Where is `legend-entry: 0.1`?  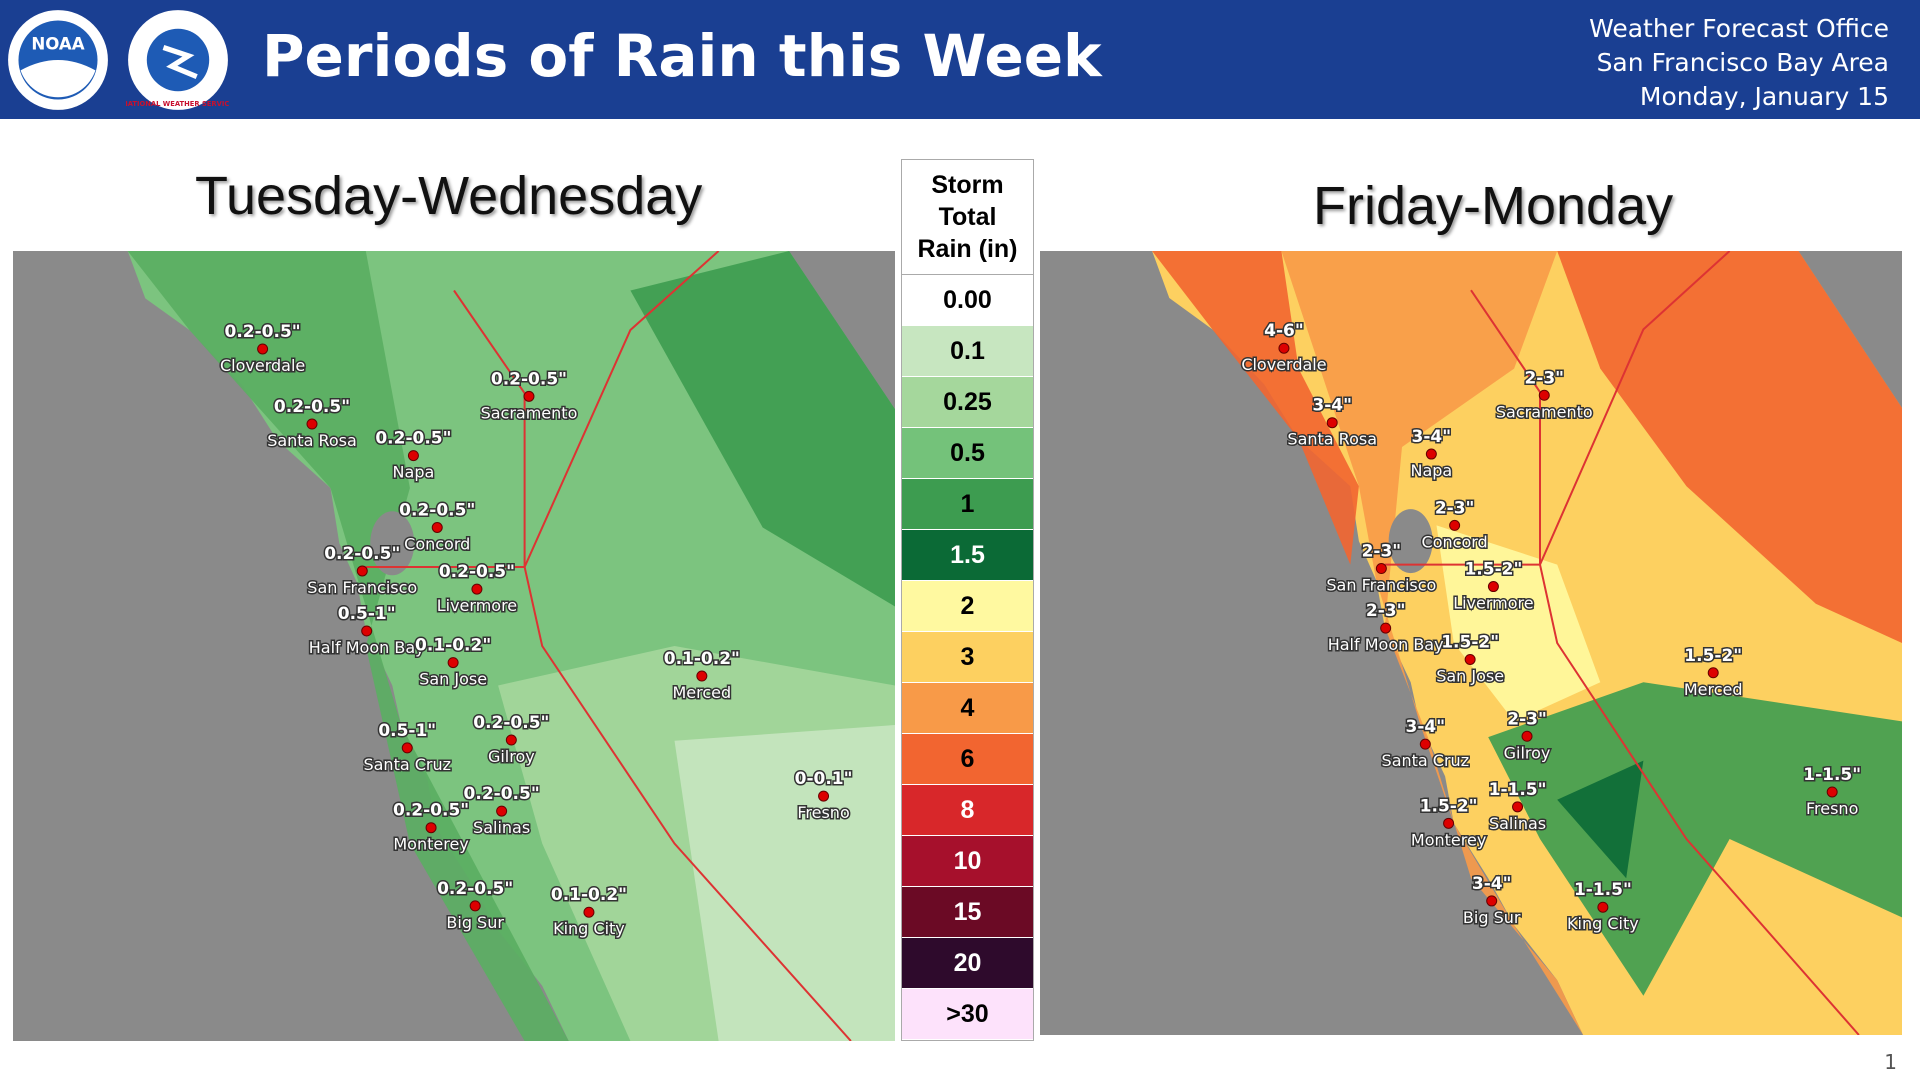 legend-entry: 0.1 is located at coordinates (967, 351).